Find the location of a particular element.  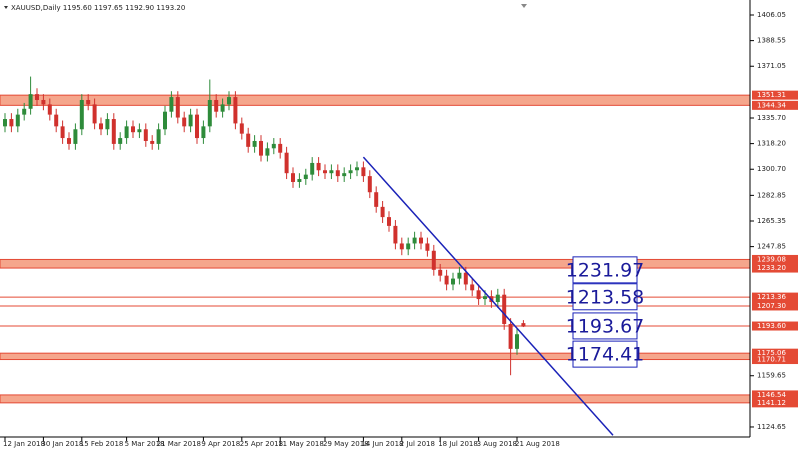

zone-bottom-tag-label: 1141.12 is located at coordinates (771, 403).